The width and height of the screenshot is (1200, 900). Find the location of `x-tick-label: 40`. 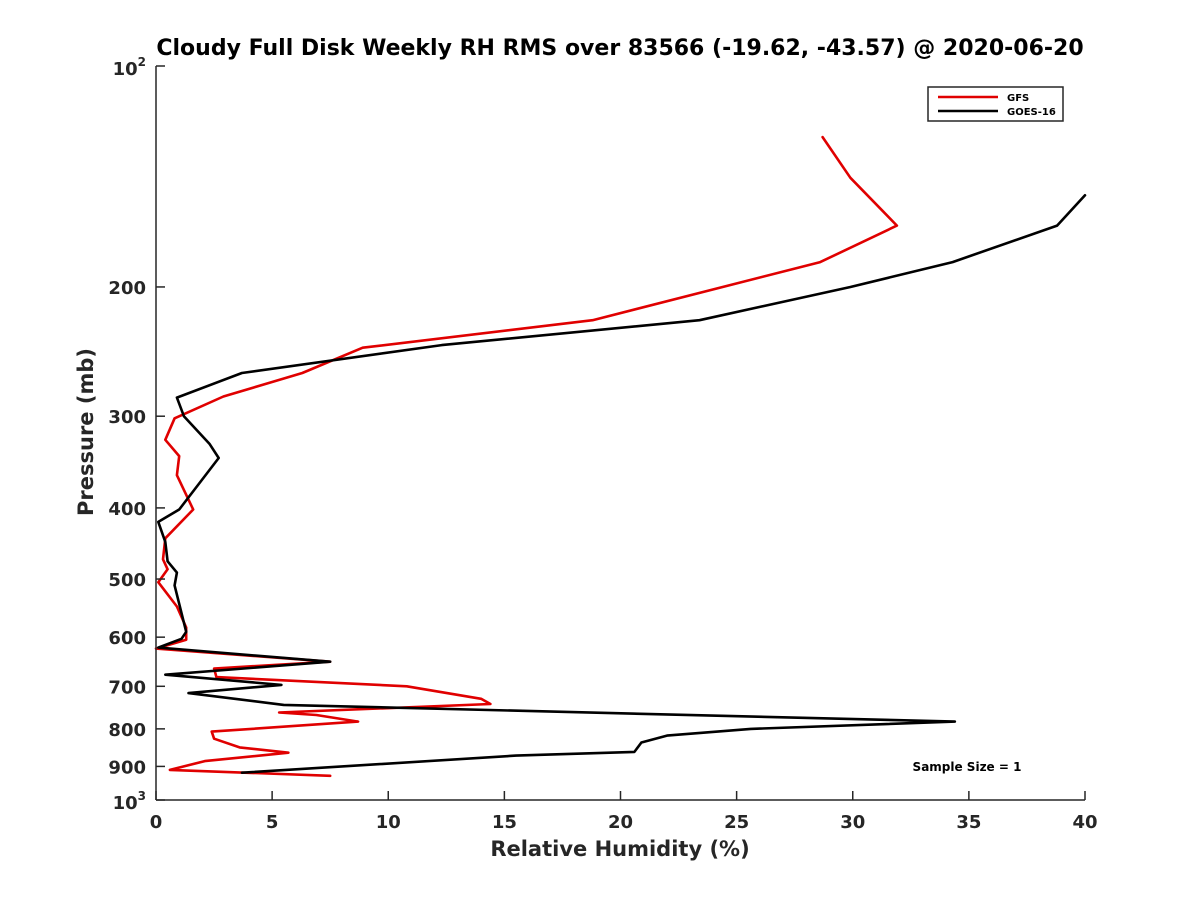

x-tick-label: 40 is located at coordinates (1084, 822).